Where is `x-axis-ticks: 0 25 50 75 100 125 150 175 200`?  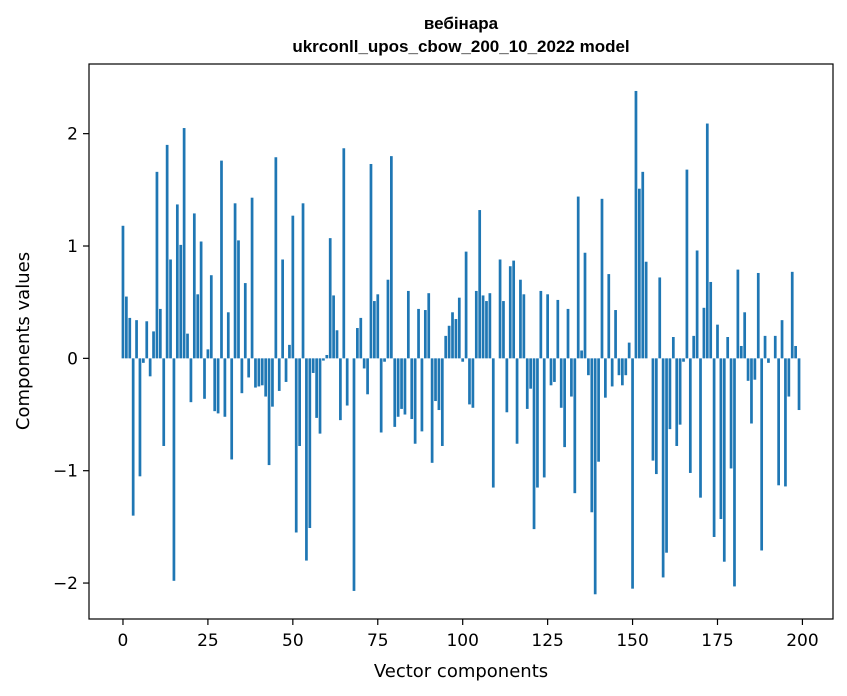
x-axis-ticks: 0 25 50 75 100 125 150 175 200 is located at coordinates (468, 635).